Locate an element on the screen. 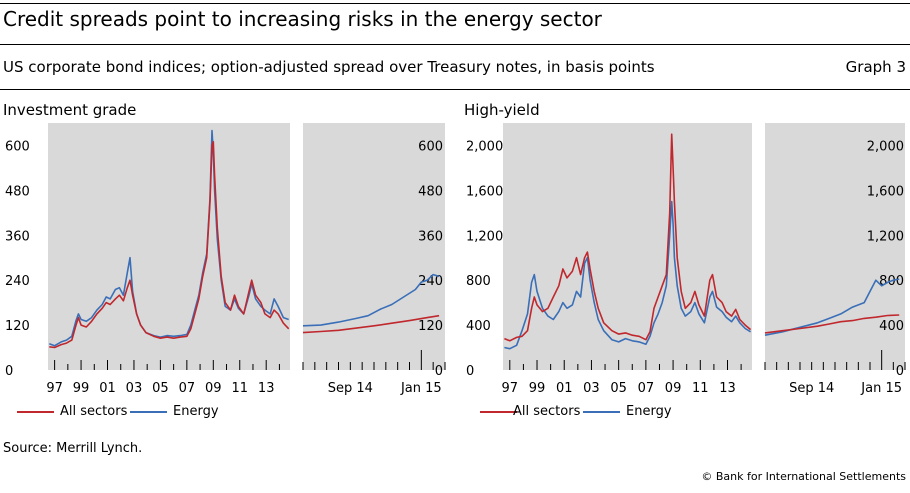 Image resolution: width=910 pixels, height=493 pixels. y-tick-label-left: 240 is located at coordinates (17, 281).